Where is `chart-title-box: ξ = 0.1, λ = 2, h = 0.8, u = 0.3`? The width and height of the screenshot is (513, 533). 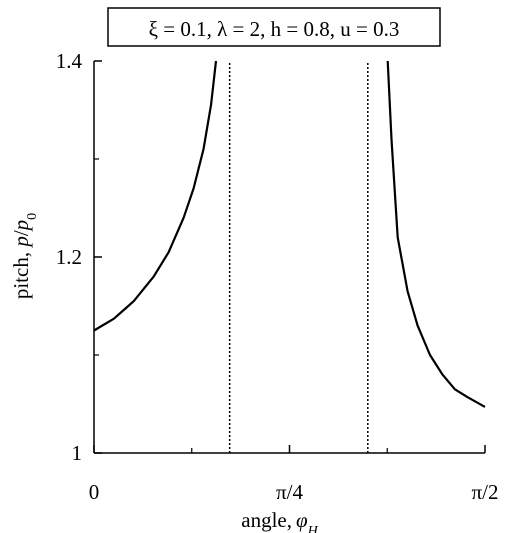 chart-title-box: ξ = 0.1, λ = 2, h = 0.8, u = 0.3 is located at coordinates (274, 27).